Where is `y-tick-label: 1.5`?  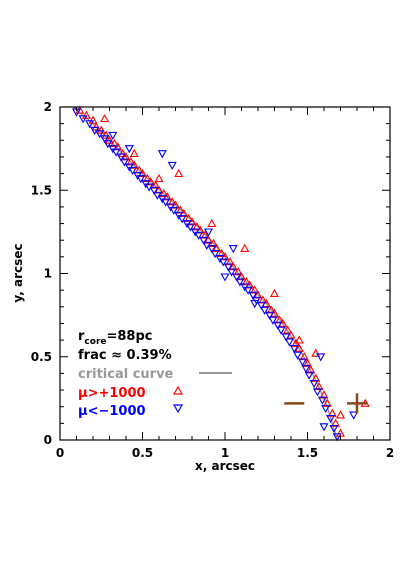
y-tick-label: 1.5 is located at coordinates (41, 190).